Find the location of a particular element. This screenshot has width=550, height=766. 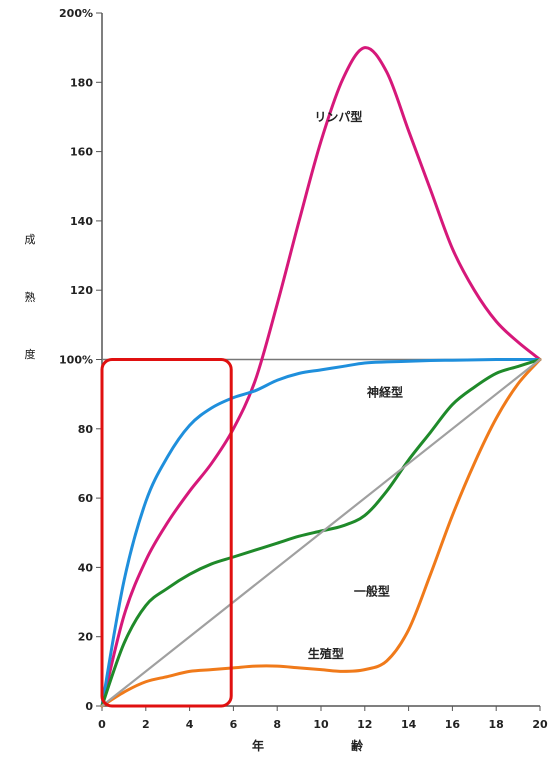

y-tick-label: 120 is located at coordinates (81, 290).